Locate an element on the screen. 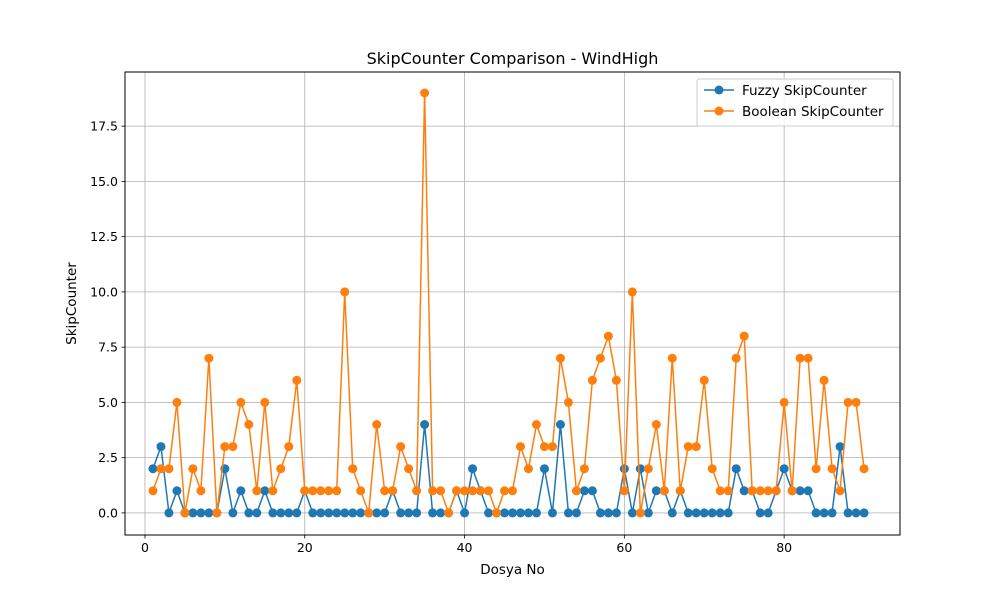 The image size is (1000, 604). legend-frame is located at coordinates (795, 102).